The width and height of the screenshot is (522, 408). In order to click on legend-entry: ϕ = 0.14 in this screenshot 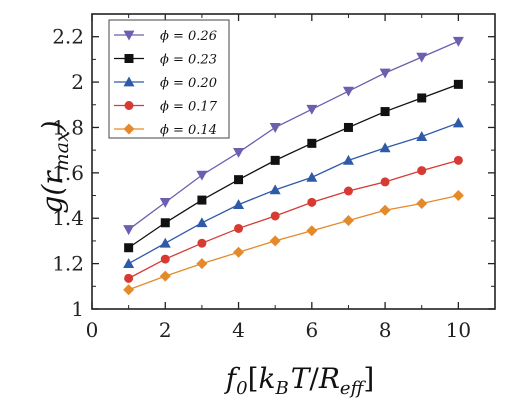, I will do `click(165, 130)`.